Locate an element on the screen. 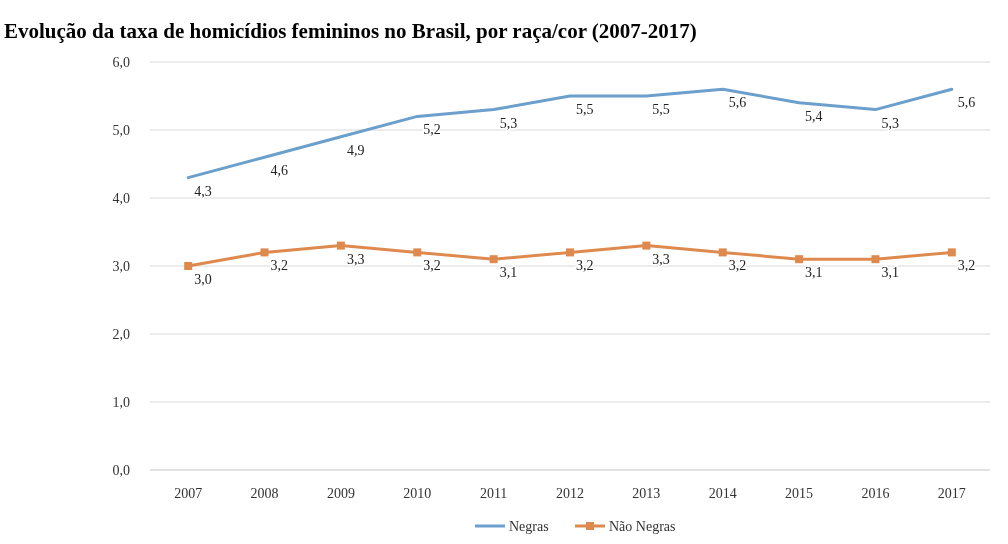 The width and height of the screenshot is (1008, 544). y-tick-label: 2,0 is located at coordinates (121, 334).